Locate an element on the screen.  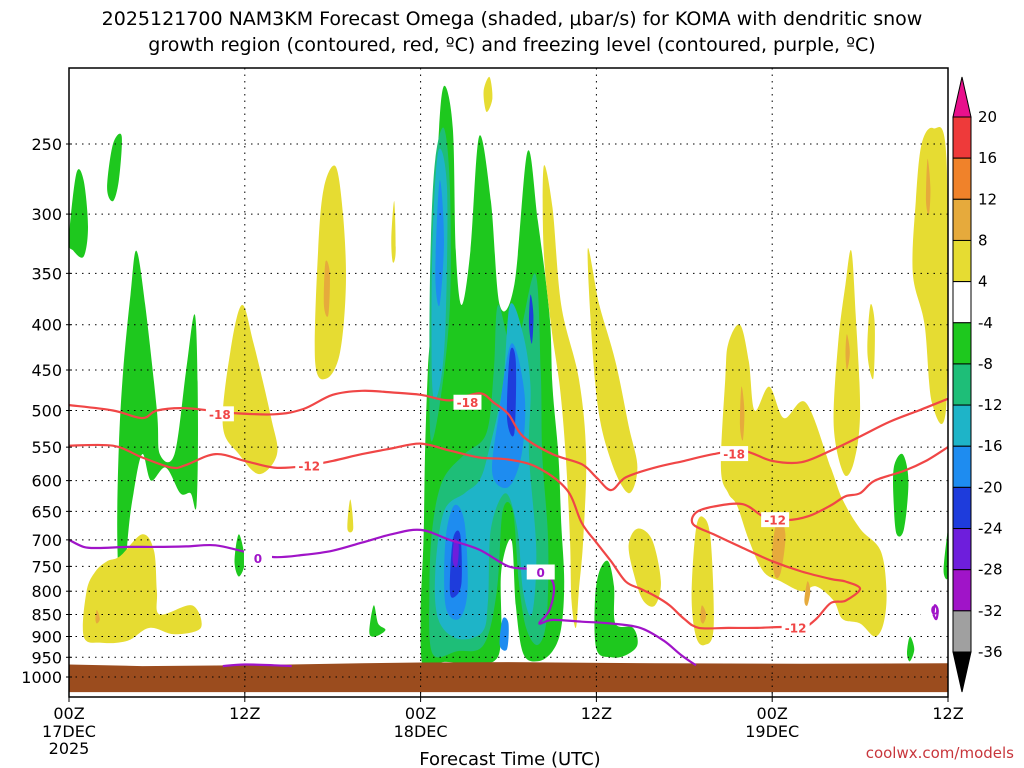
colorbar-label: -24 is located at coordinates (990, 529).